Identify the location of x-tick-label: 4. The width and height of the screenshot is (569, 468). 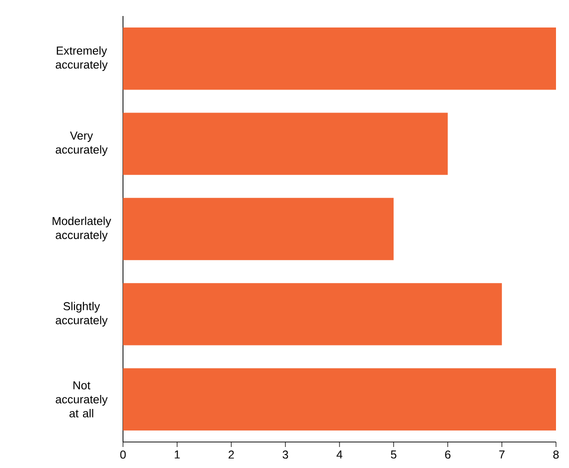
(339, 454).